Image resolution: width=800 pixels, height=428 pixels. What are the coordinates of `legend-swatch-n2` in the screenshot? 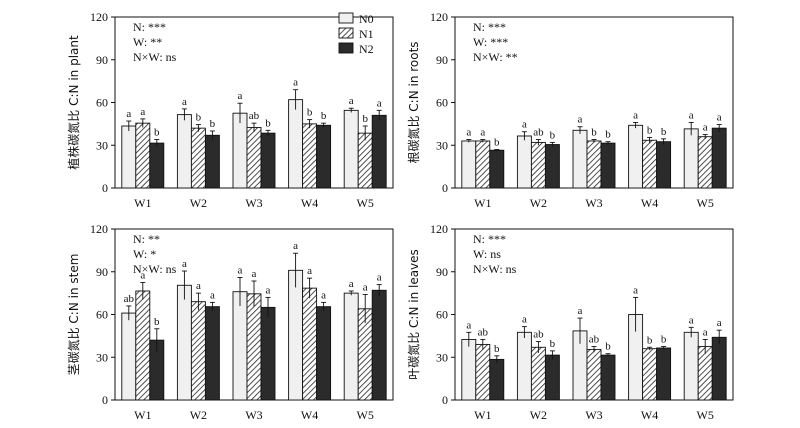 It's located at (346, 48).